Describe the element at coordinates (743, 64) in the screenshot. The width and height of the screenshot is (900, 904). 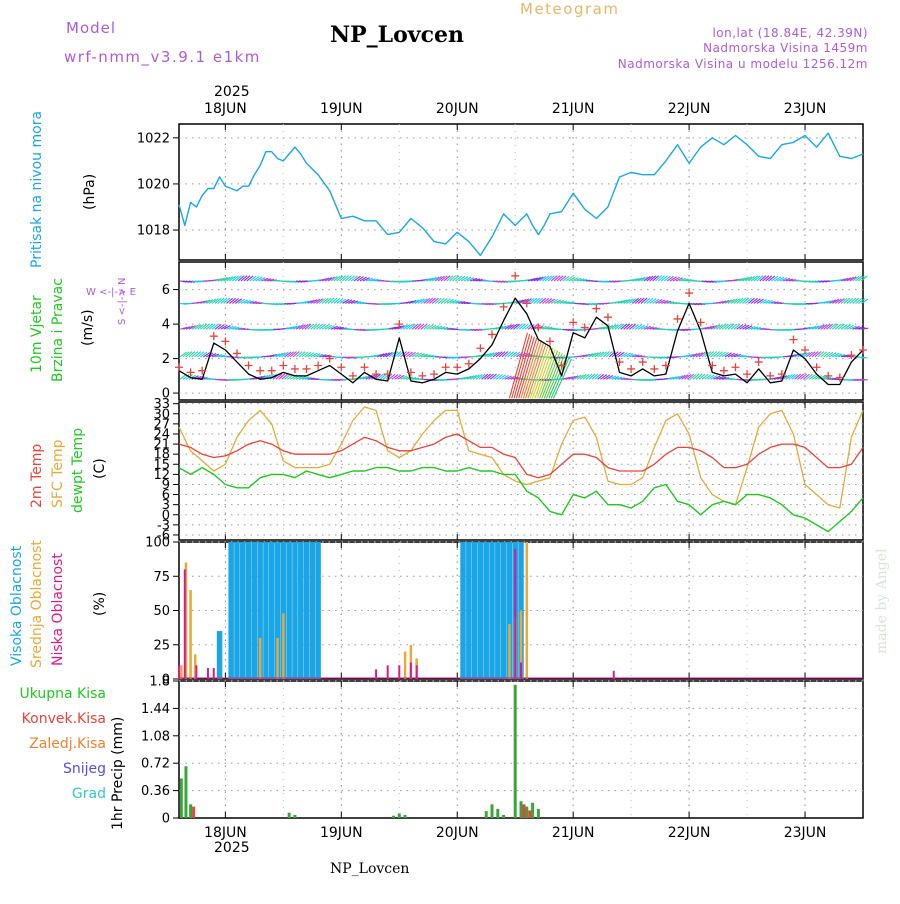
I see `model-altitude-label: Nadmorska Visina u modelu 1256.12m` at that location.